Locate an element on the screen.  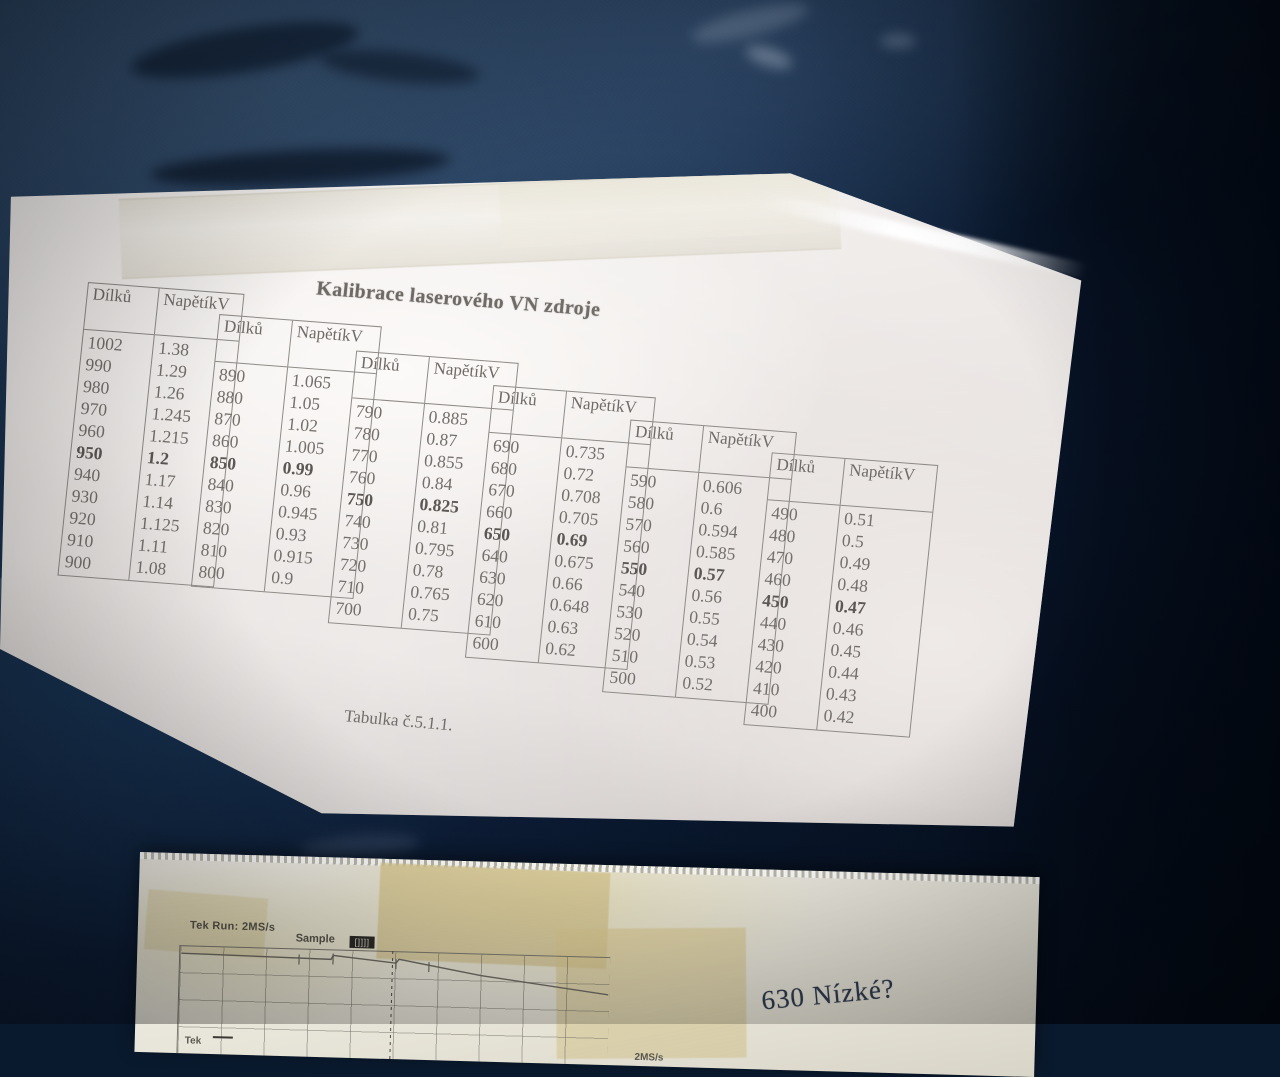
cell-divisions: 700 is located at coordinates (348, 608).